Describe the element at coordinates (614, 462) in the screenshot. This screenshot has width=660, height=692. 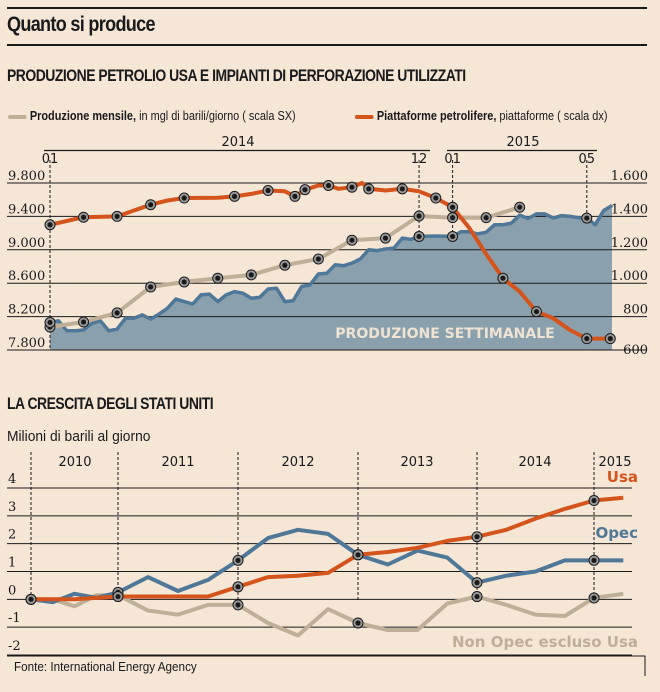
I see `year-label: 2015` at that location.